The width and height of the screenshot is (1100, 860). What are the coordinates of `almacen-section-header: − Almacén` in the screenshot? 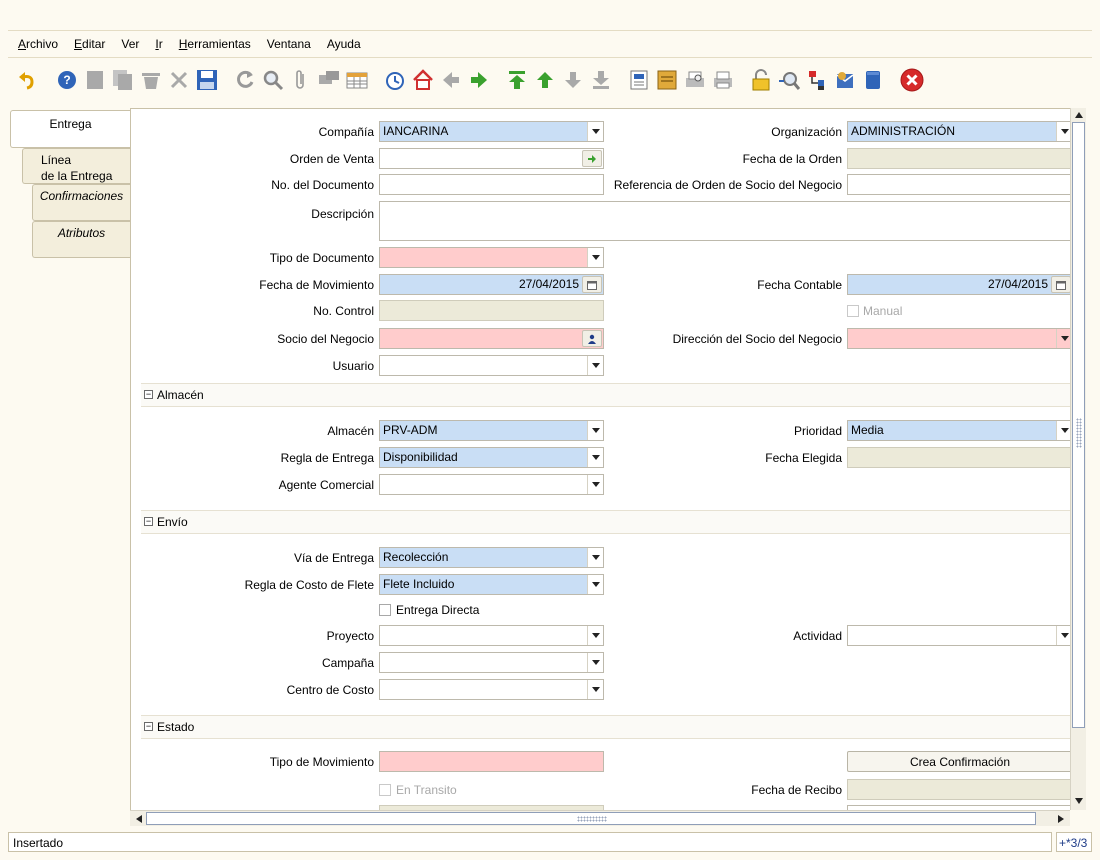 It's located at (605, 395).